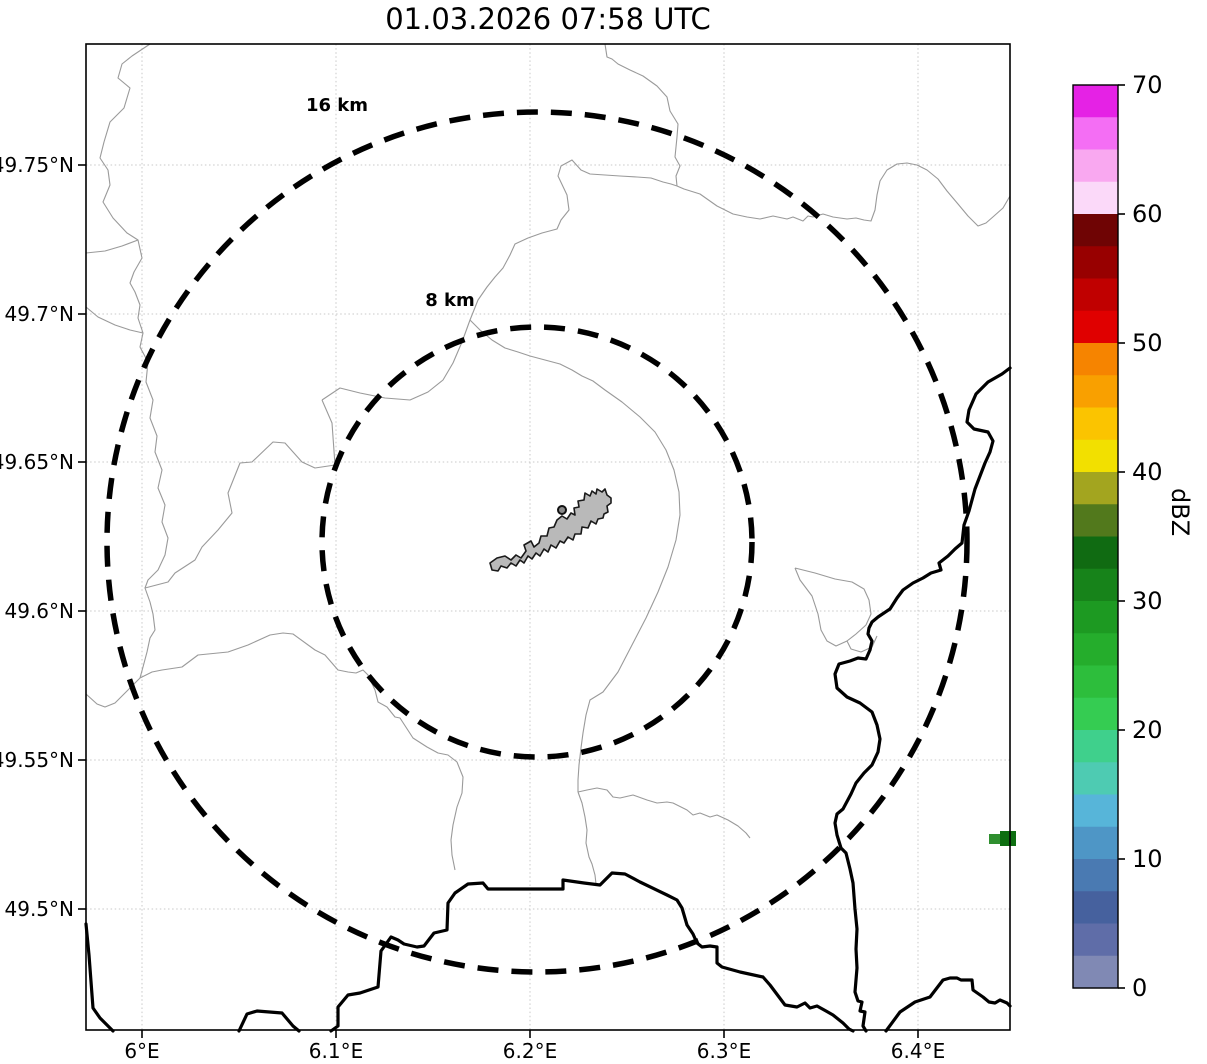 This screenshot has width=1207, height=1064. What do you see at coordinates (562, 510) in the screenshot?
I see `radar-site-marker` at bounding box center [562, 510].